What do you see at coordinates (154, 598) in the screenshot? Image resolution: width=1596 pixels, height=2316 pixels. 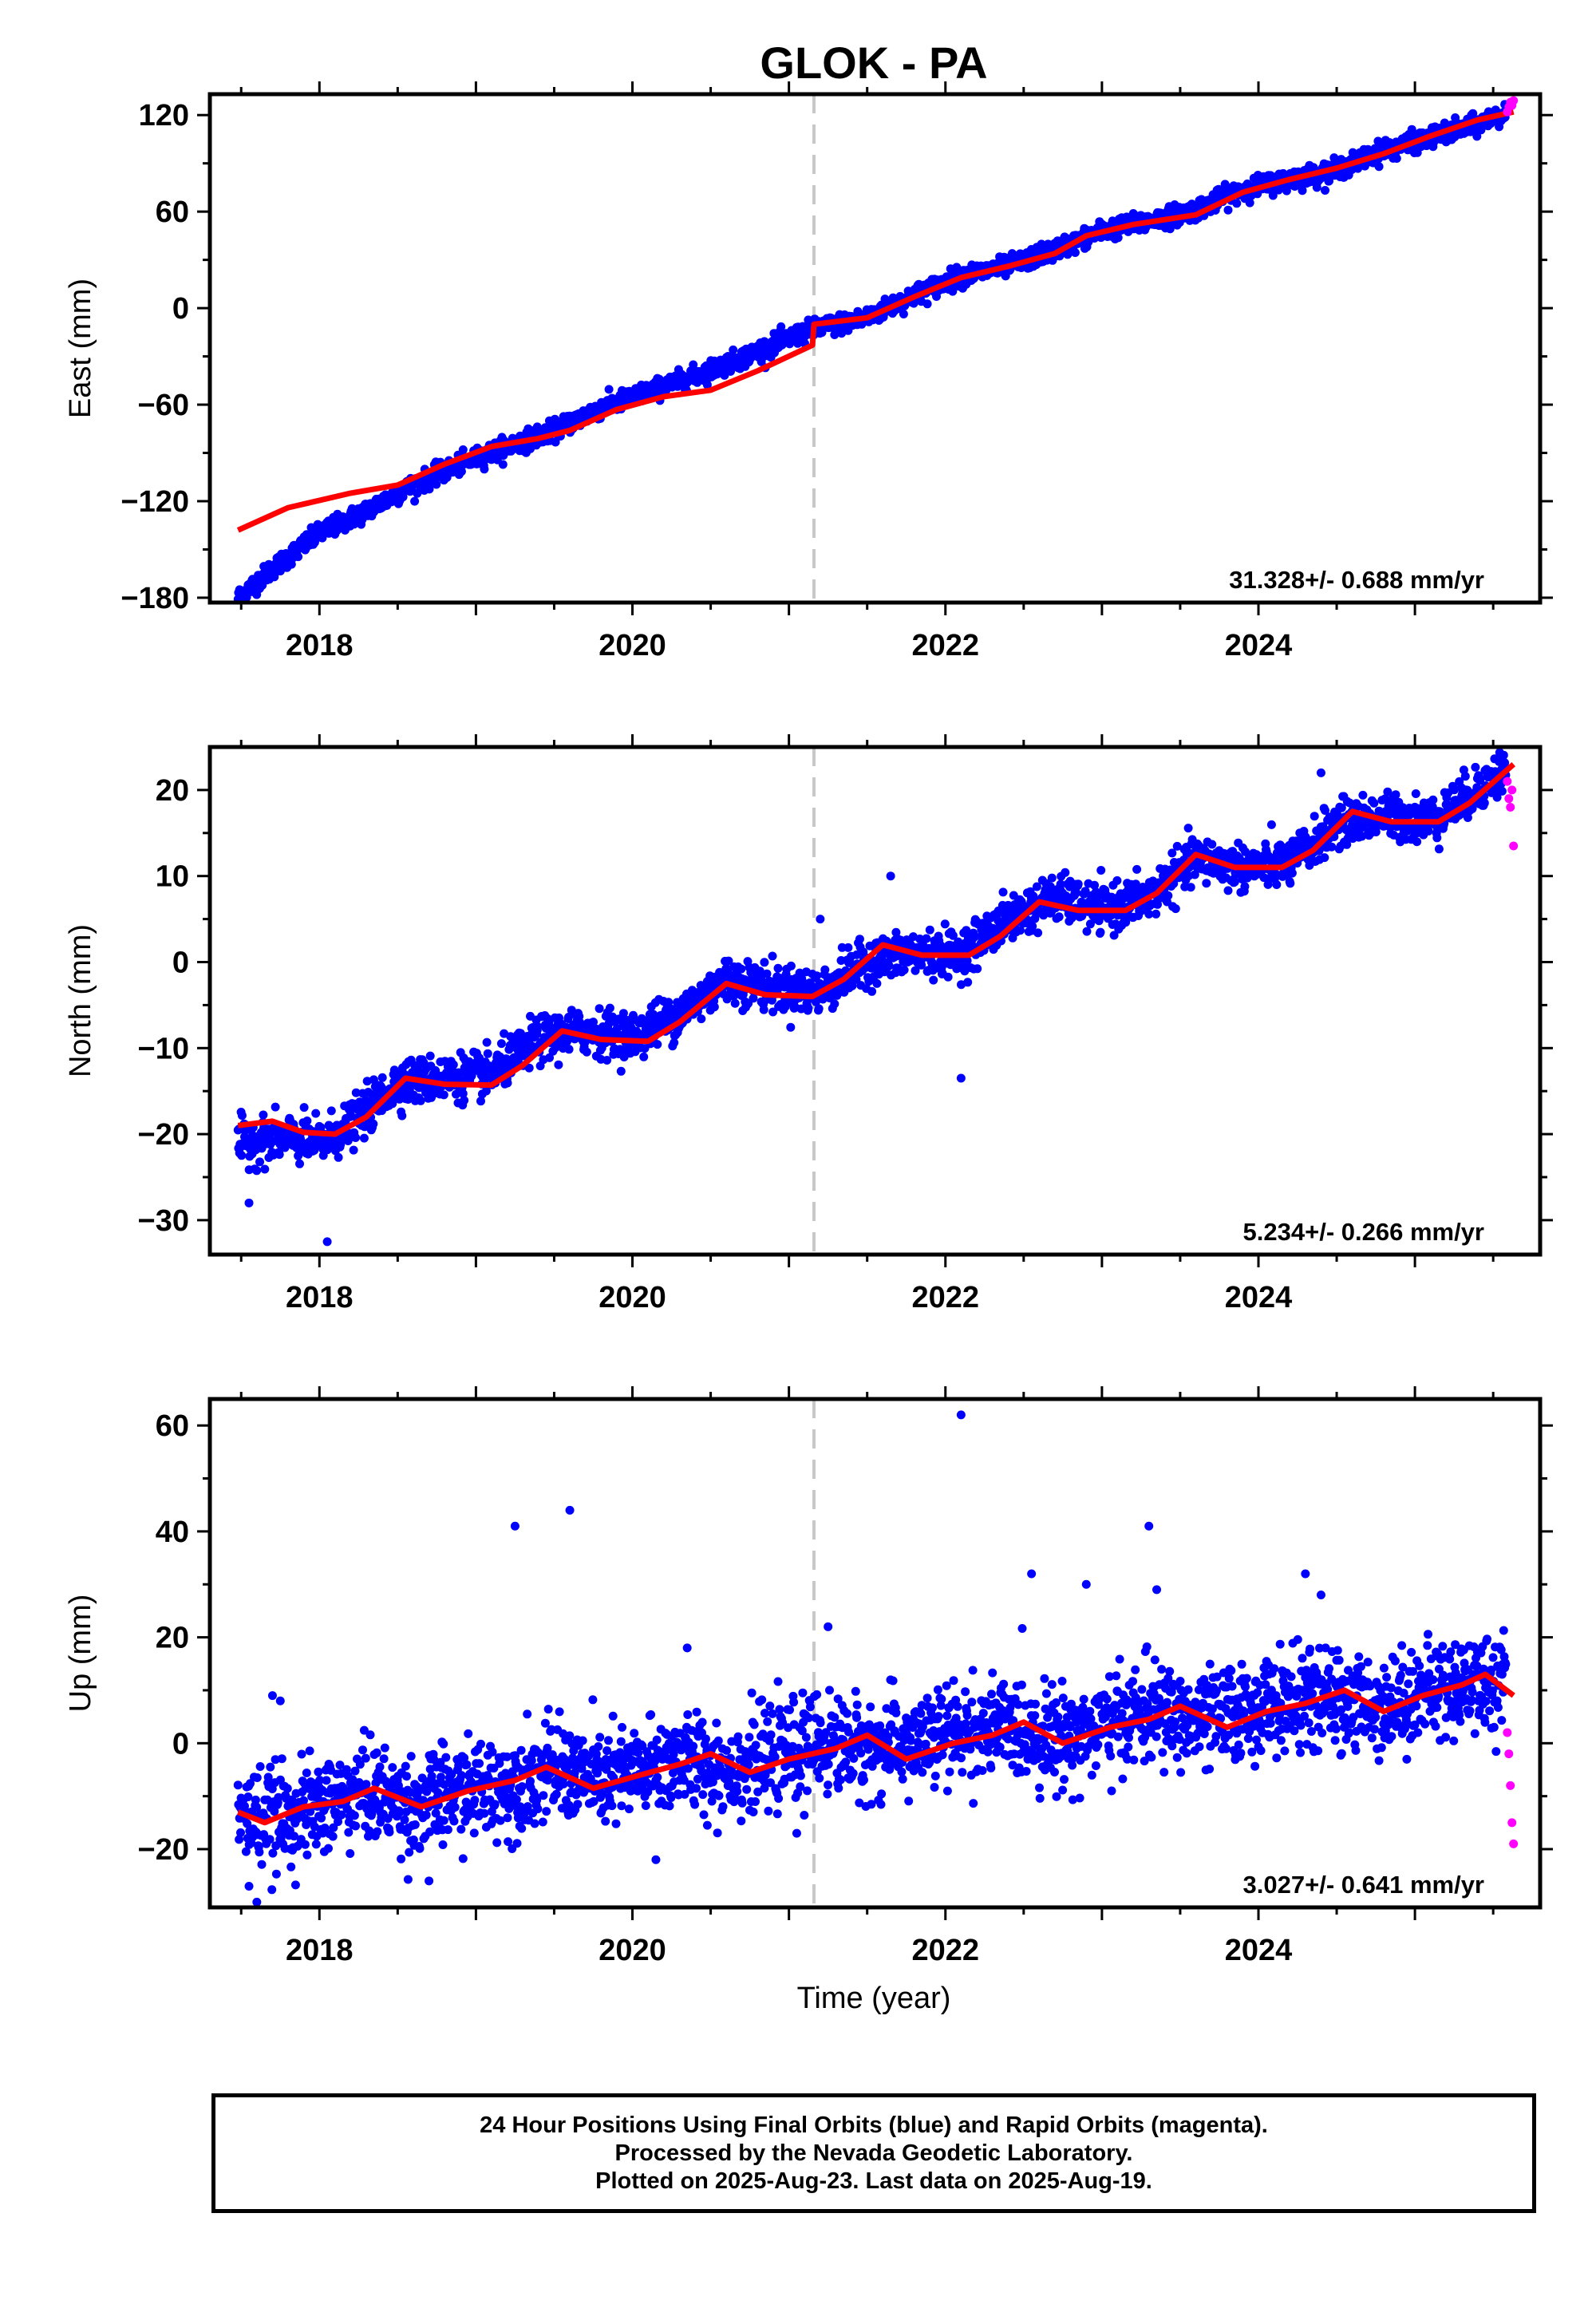 I see `y-tick-label: −180` at bounding box center [154, 598].